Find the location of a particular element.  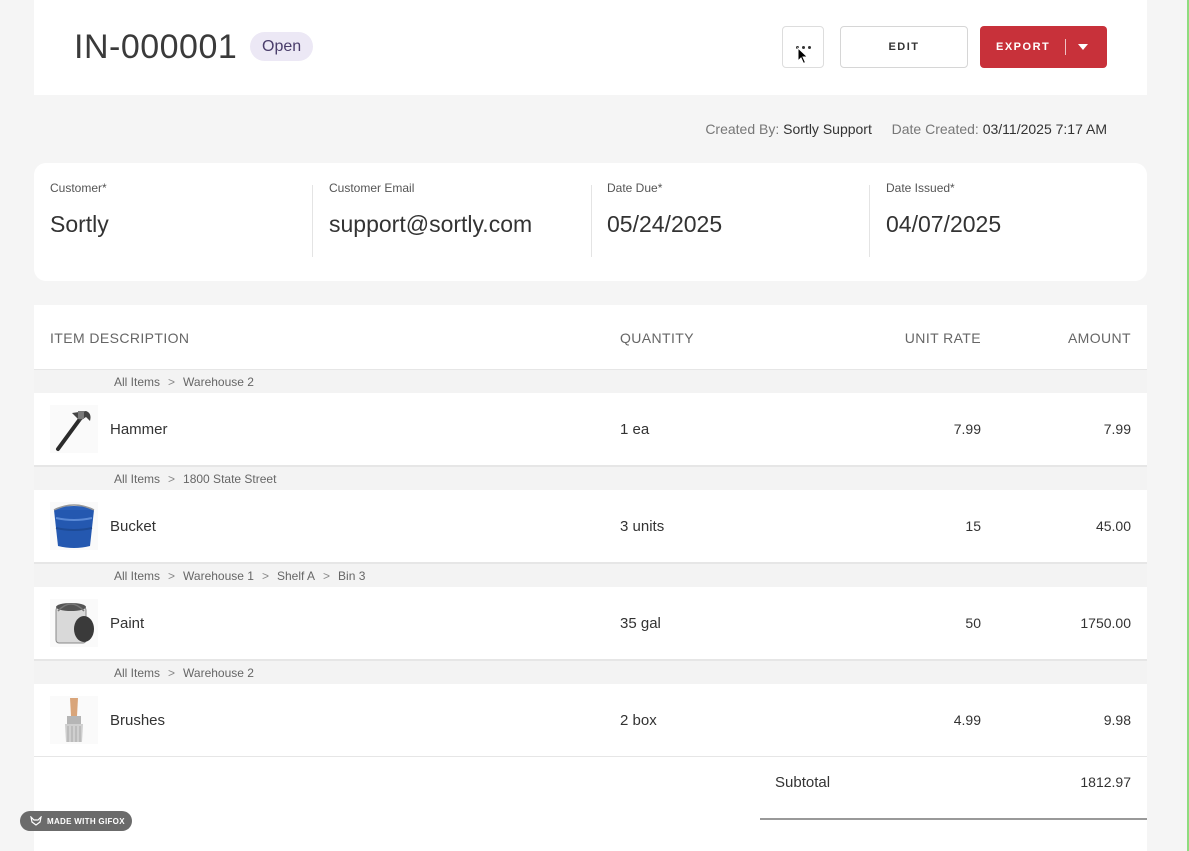

table-row: Hammer 1 ea 7.99 7.99 is located at coordinates (590, 429).